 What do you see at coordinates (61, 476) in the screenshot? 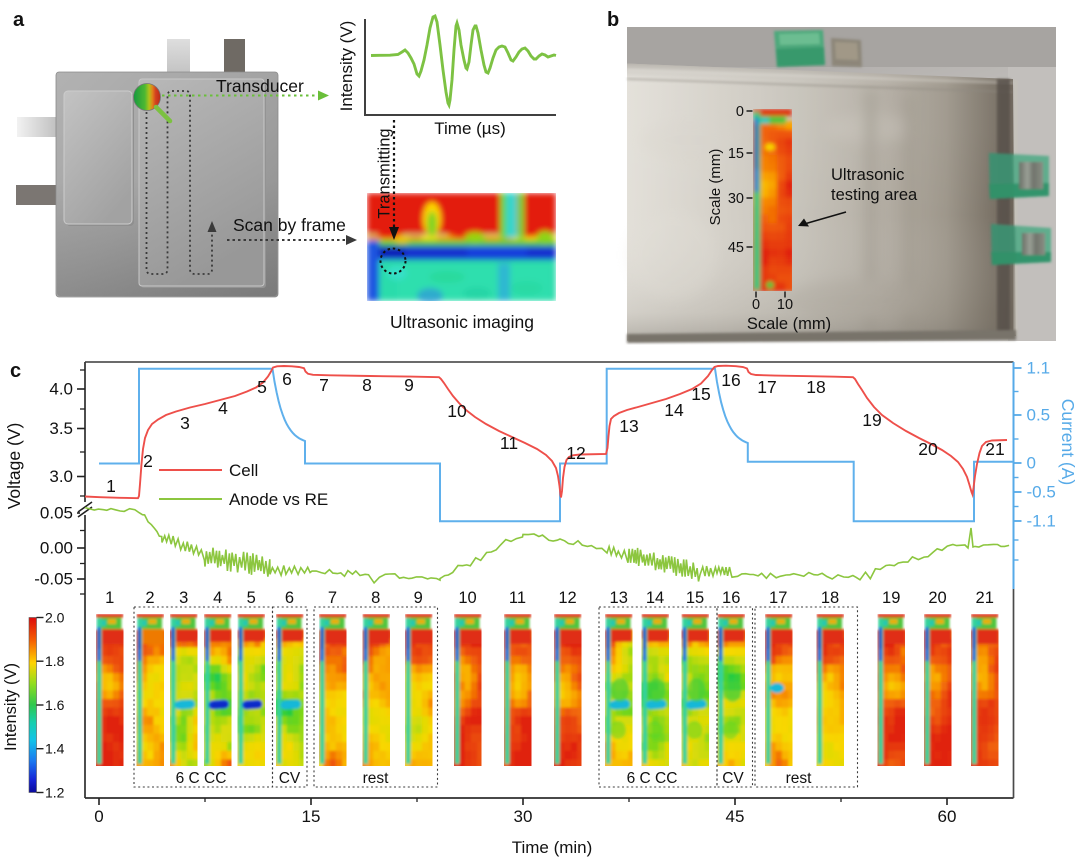
I see `svg-text: 3.0` at bounding box center [61, 476].